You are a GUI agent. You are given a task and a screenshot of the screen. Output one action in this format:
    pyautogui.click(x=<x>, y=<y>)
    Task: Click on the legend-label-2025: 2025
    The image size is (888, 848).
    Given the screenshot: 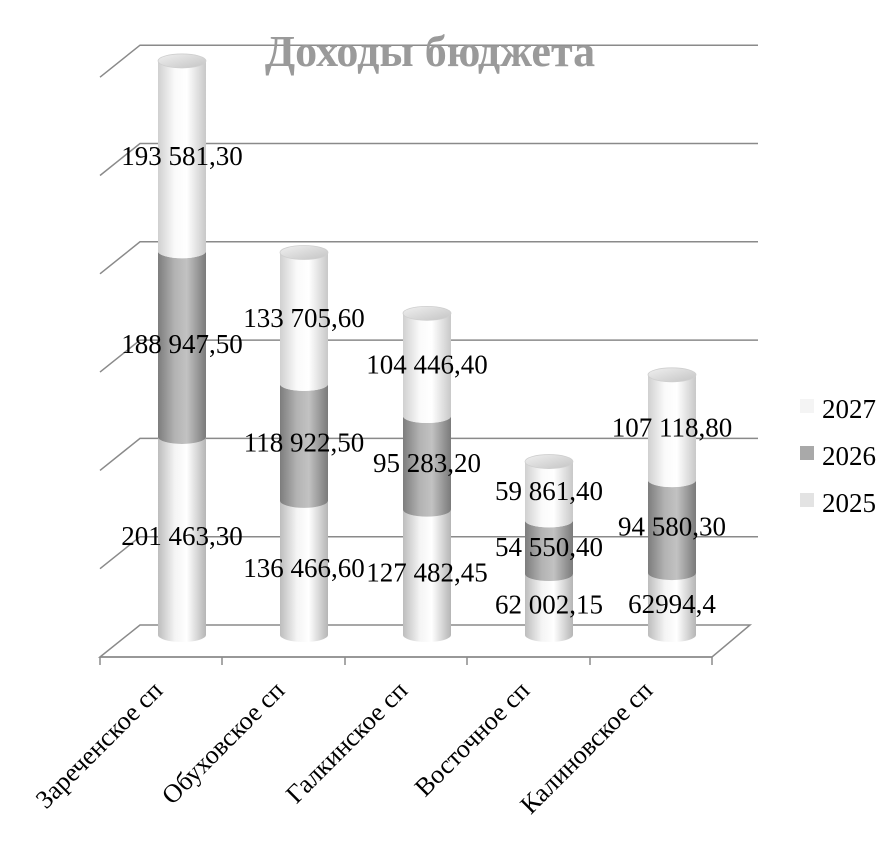 What is the action you would take?
    pyautogui.click(x=849, y=503)
    